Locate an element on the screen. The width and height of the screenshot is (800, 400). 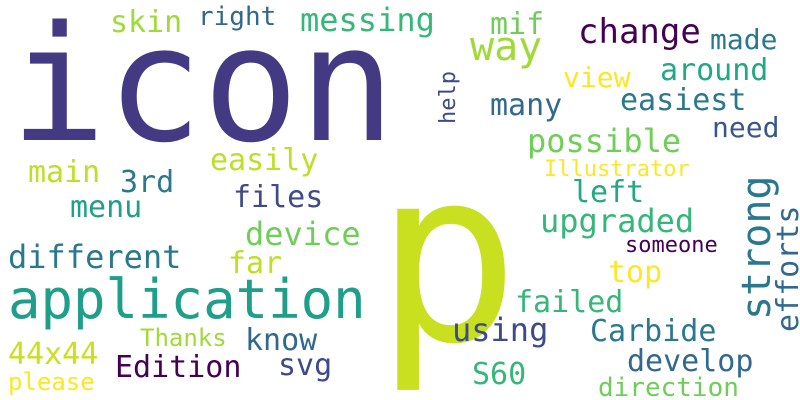
word-top: top is located at coordinates (635, 272).